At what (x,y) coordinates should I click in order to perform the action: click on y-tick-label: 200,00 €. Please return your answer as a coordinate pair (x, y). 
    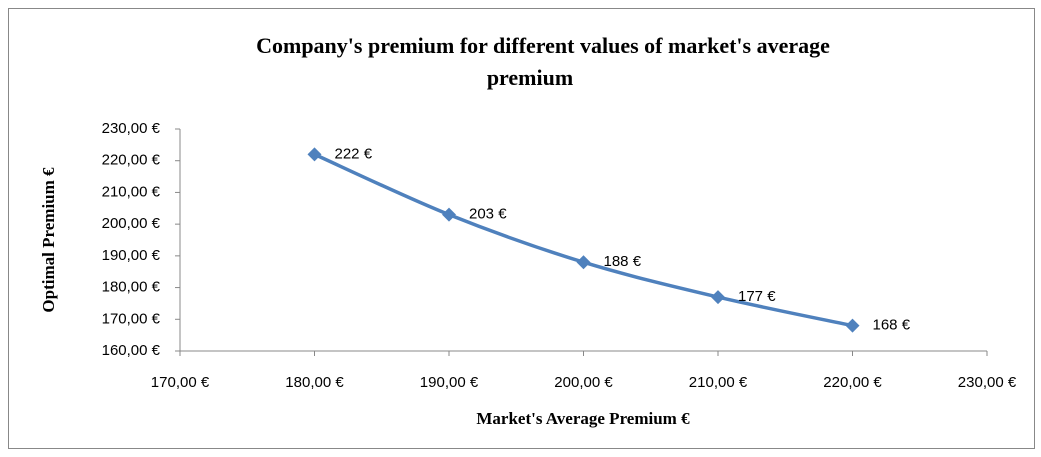
    Looking at the image, I should click on (131, 223).